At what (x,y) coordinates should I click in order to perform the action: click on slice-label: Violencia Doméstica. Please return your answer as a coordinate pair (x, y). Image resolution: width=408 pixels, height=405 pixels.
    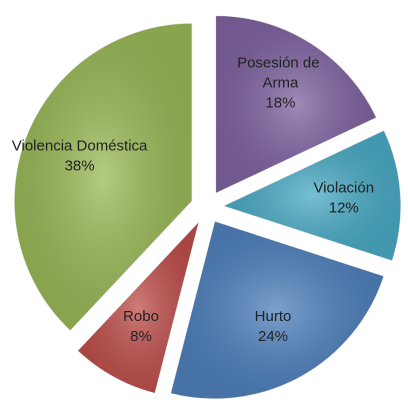
    Looking at the image, I should click on (80, 146).